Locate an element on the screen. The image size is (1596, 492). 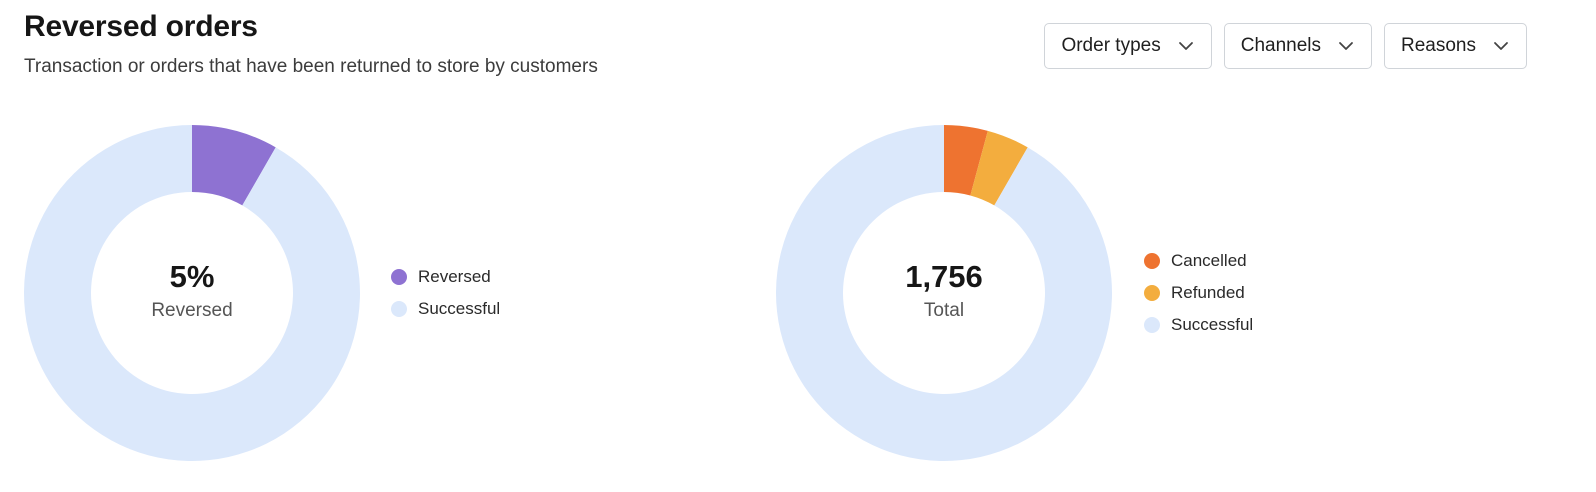
reversed-center-value: 5% is located at coordinates (192, 276).